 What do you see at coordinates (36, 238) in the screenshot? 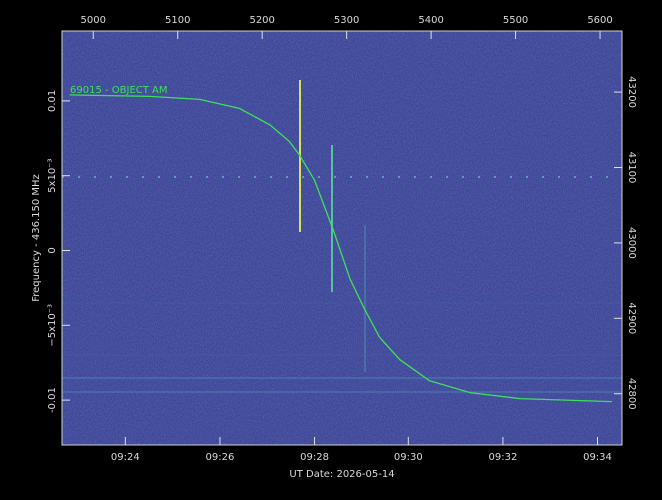
I see `y-axis-label: Frequency - 436.150 MHz` at bounding box center [36, 238].